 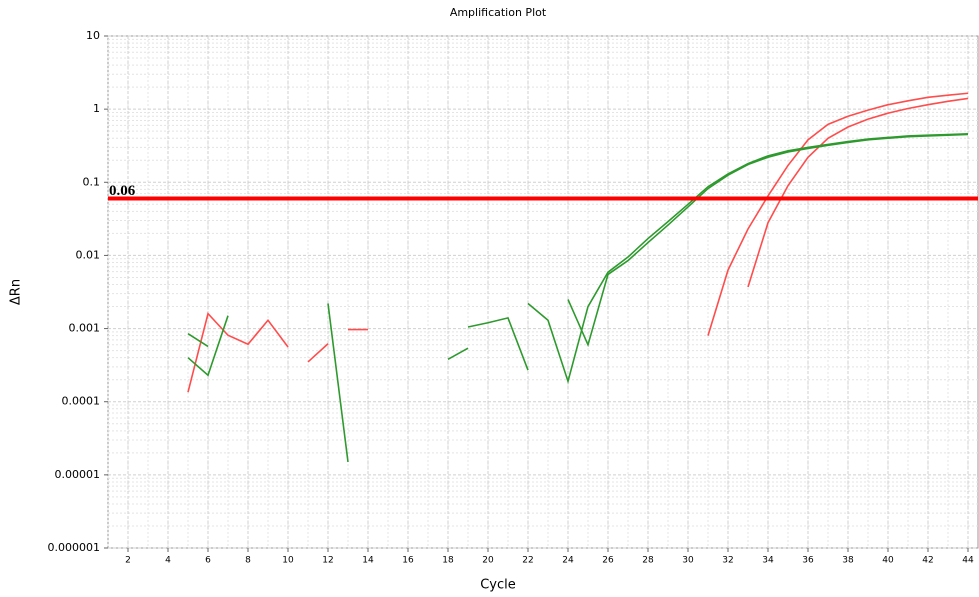 What do you see at coordinates (408, 561) in the screenshot?
I see `x-tick-label: 16` at bounding box center [408, 561].